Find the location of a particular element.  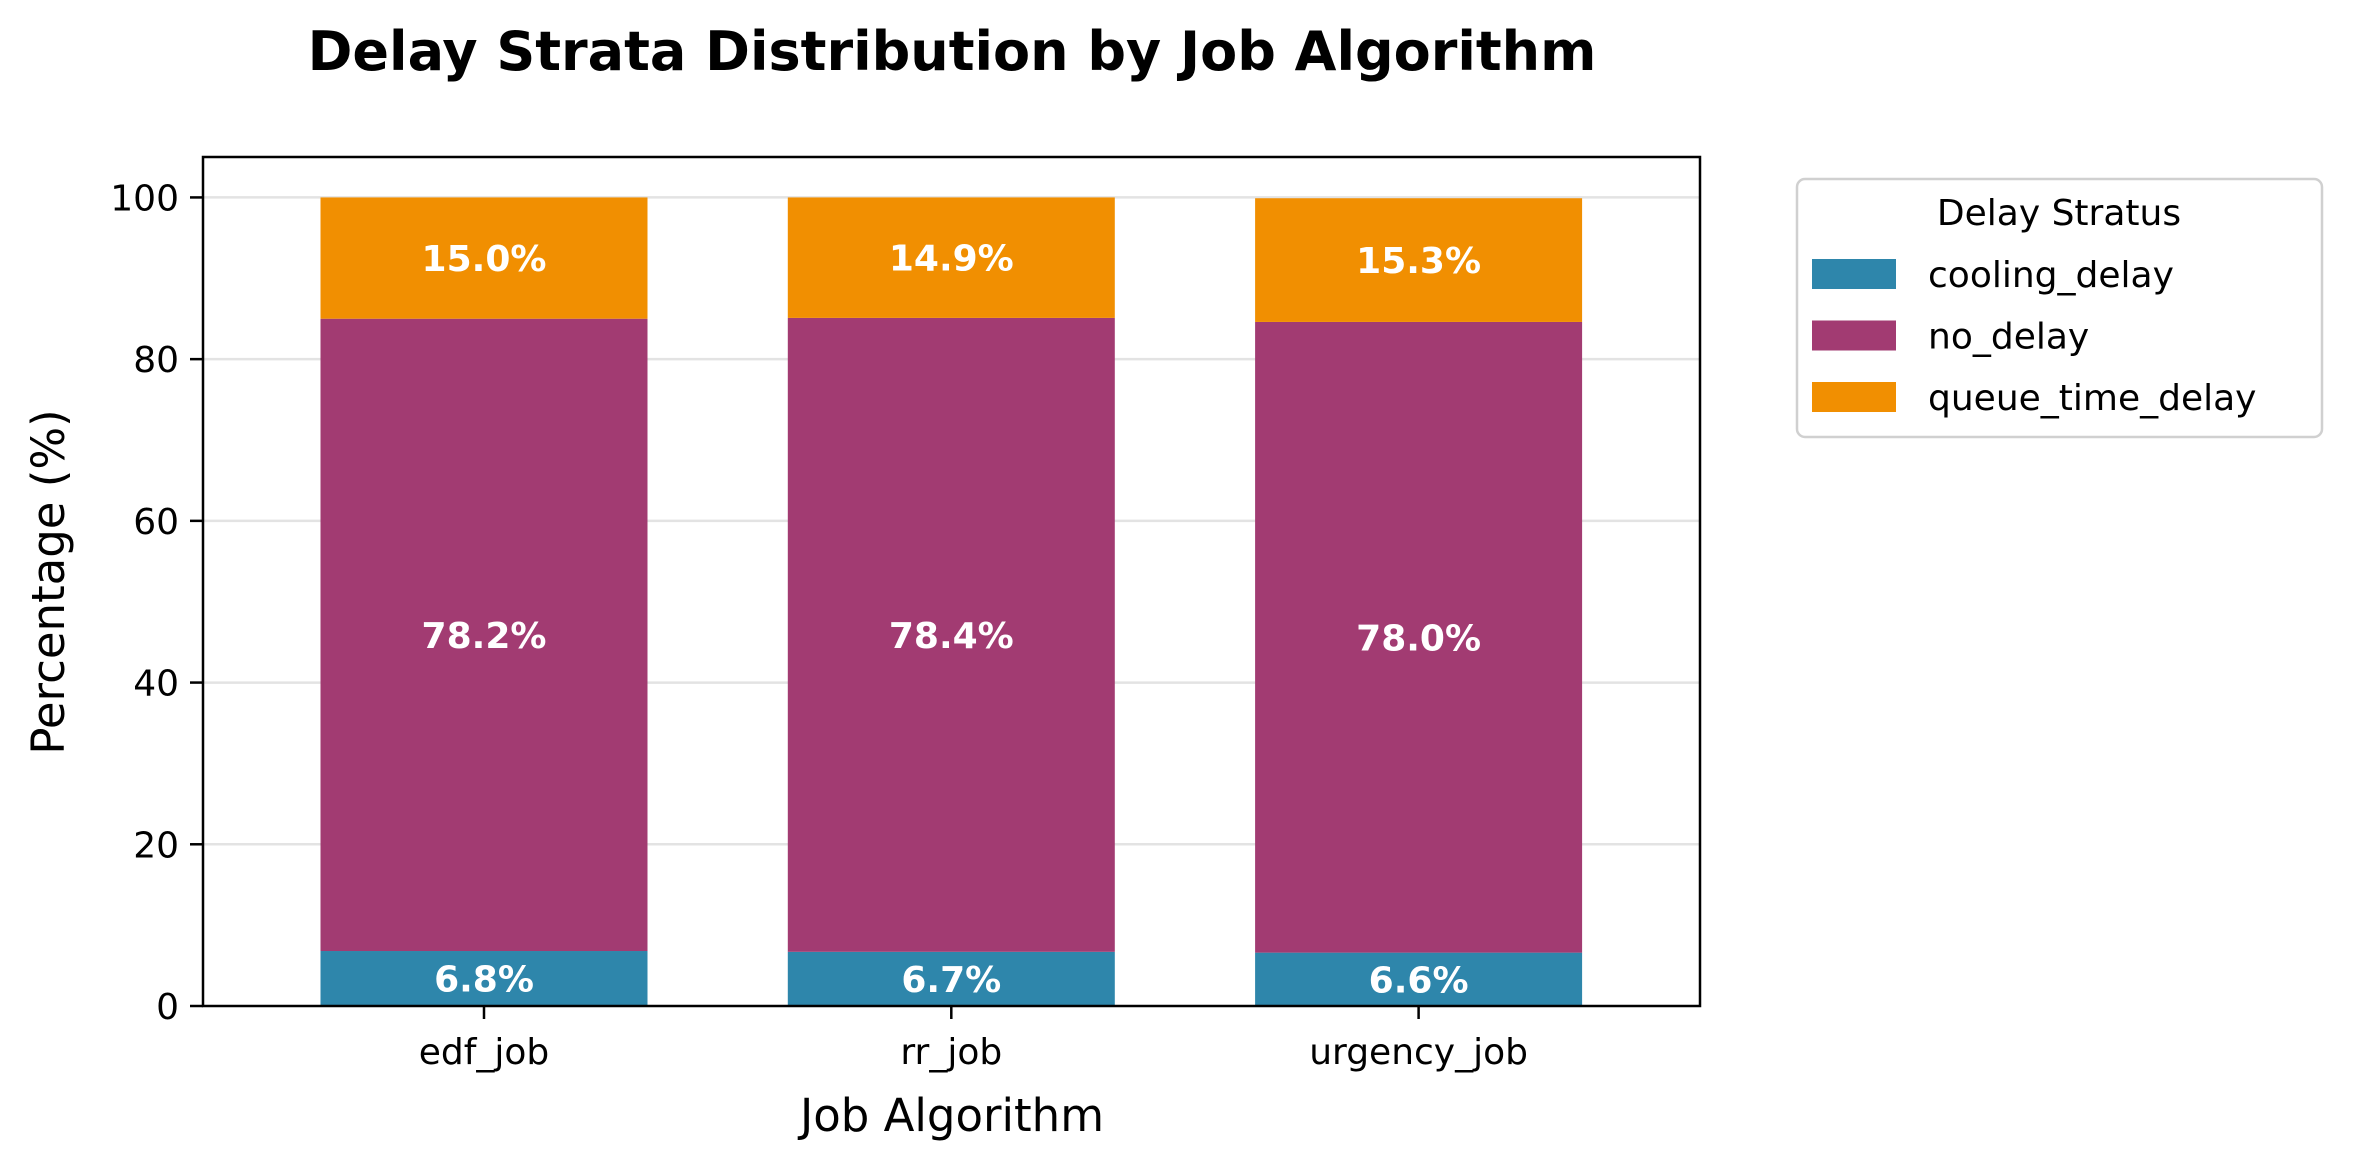

bar-value-label: 6.8% is located at coordinates (484, 980).